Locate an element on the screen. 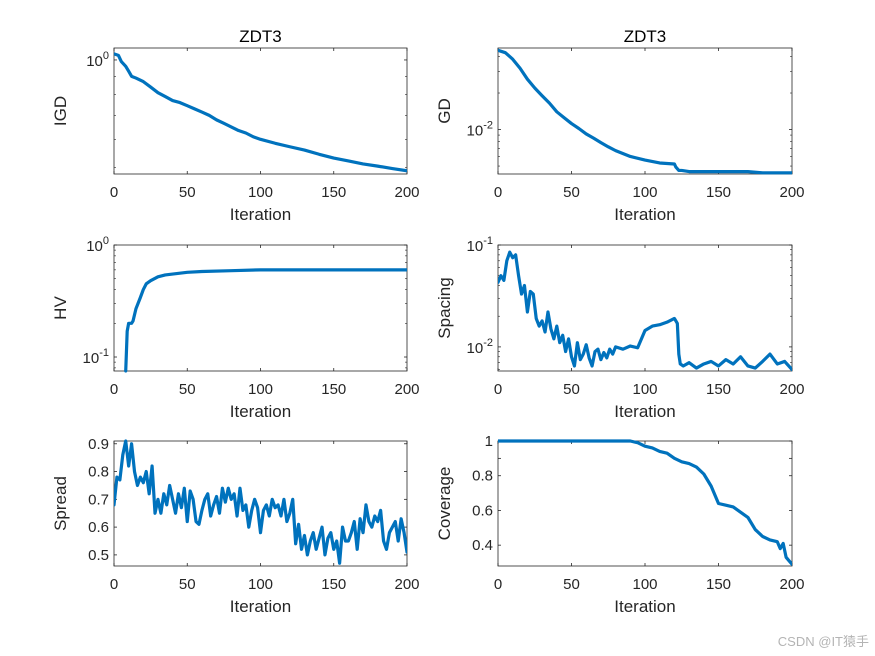 This screenshot has height=656, width=875. y-tick-label: 0.4 is located at coordinates (482, 545).